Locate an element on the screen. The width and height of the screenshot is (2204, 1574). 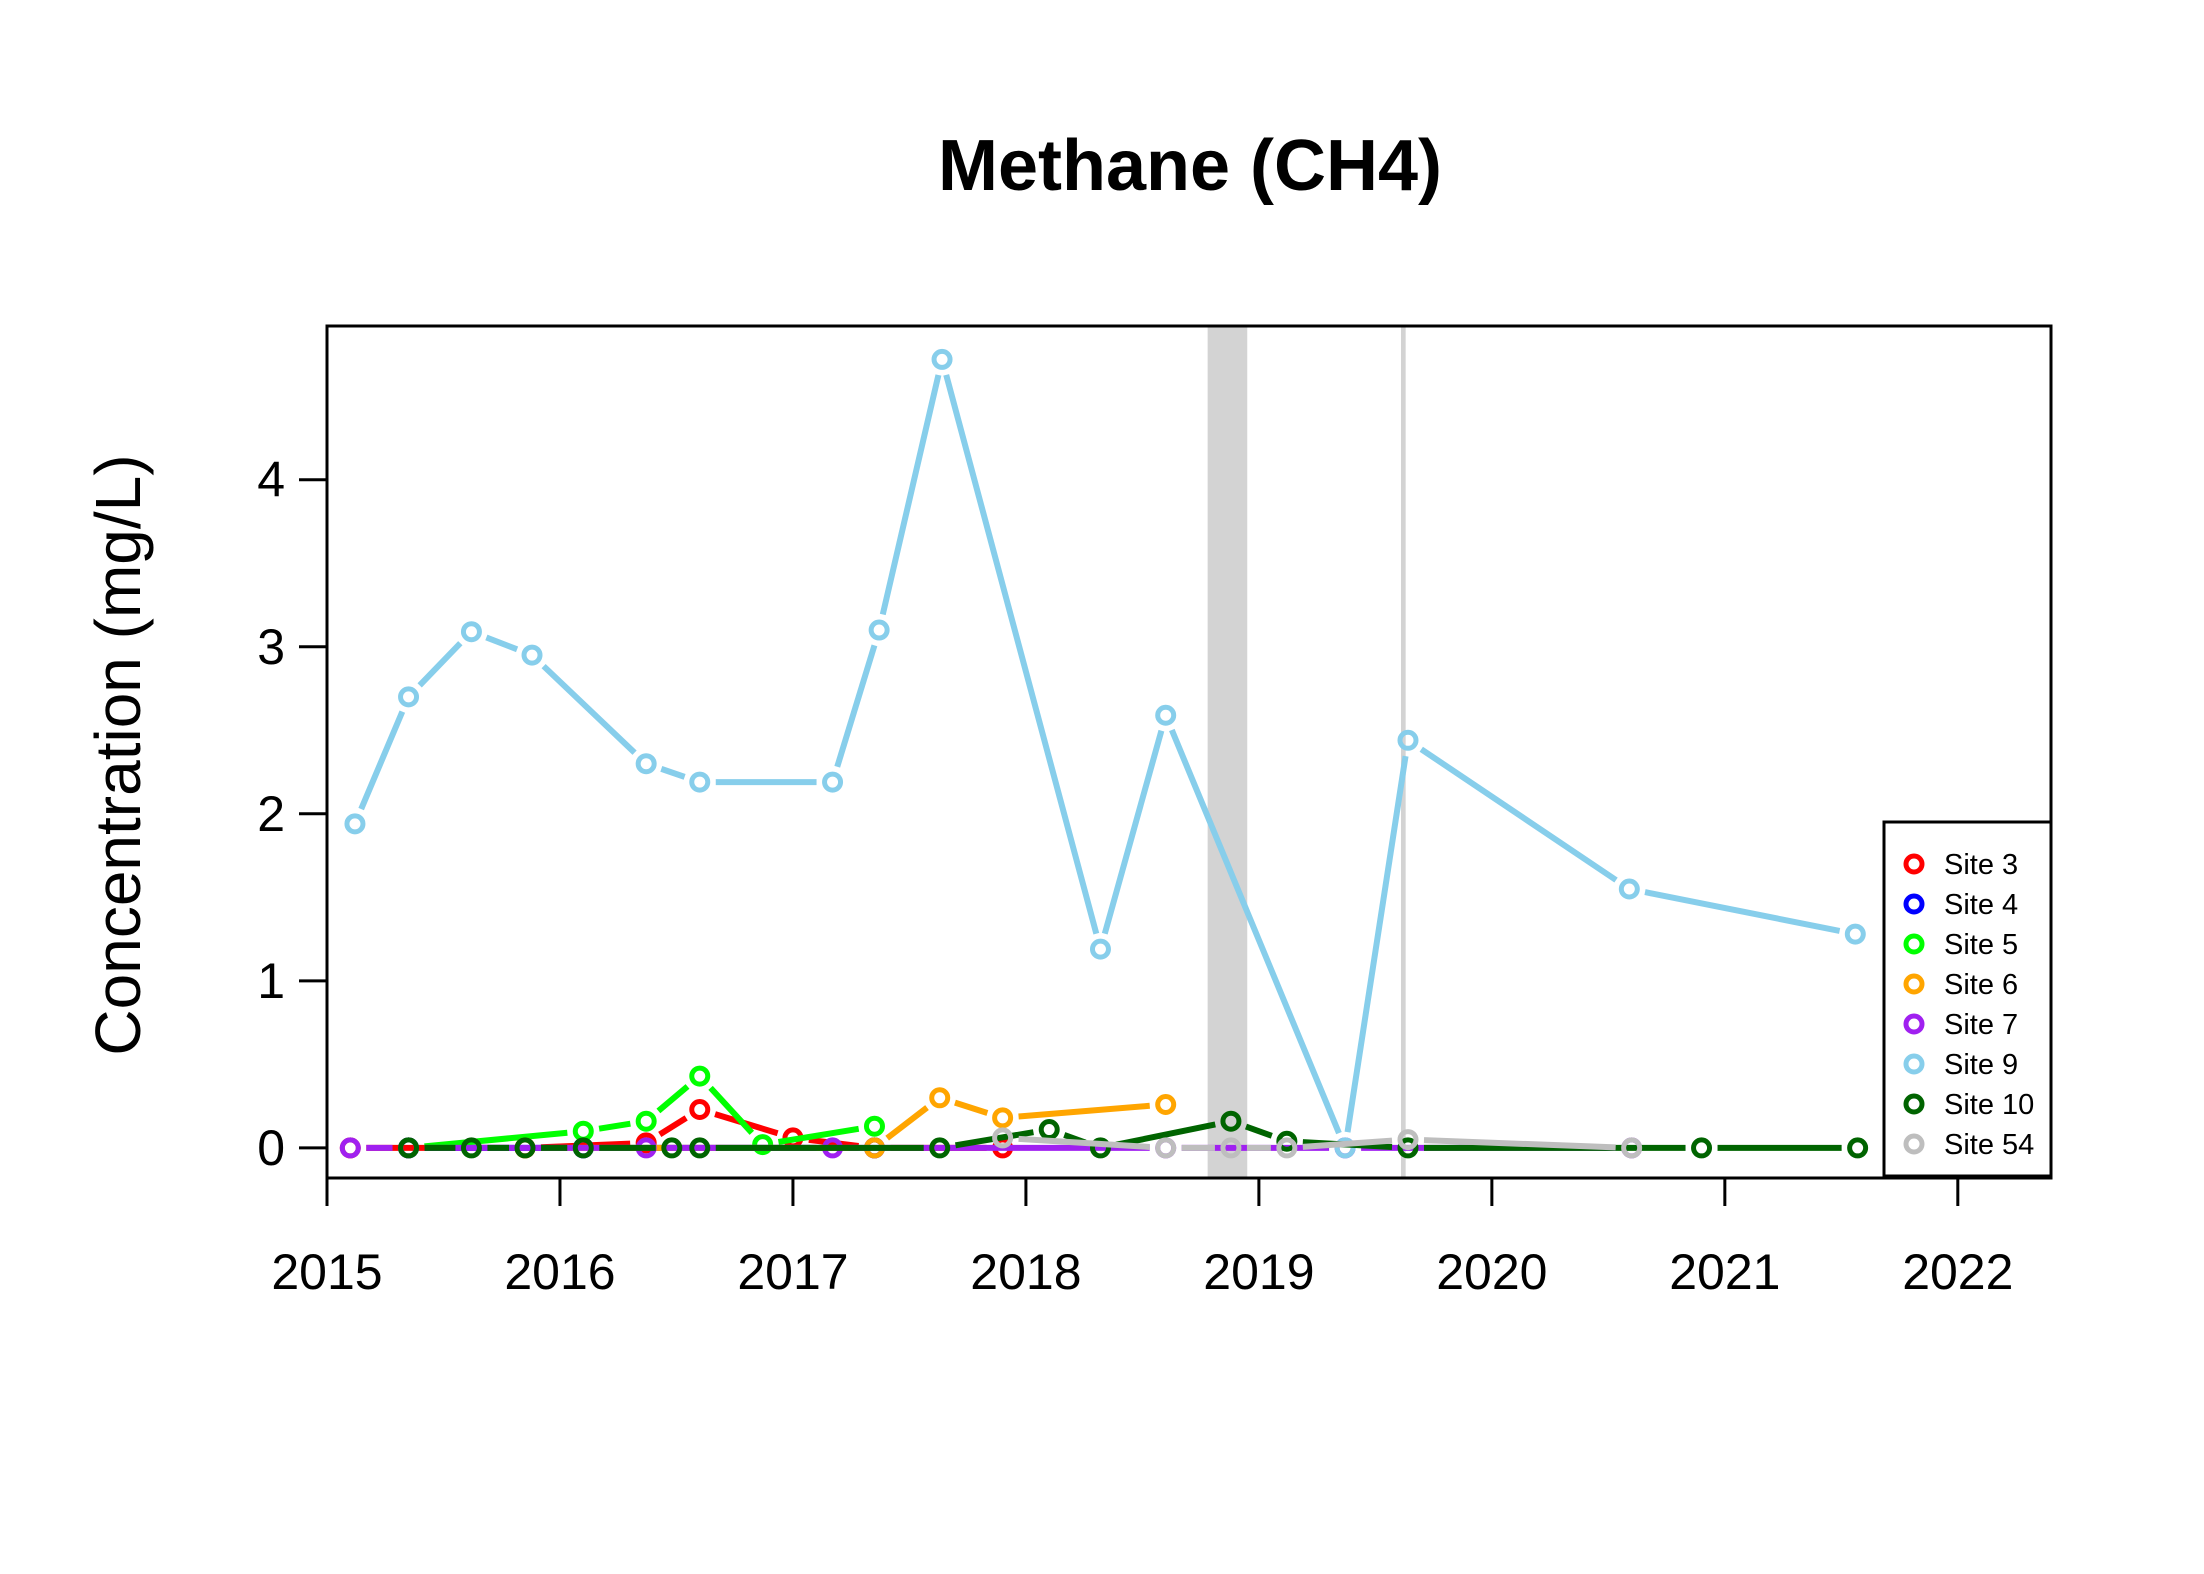
x-tick-label: 2017 is located at coordinates (792, 1272).